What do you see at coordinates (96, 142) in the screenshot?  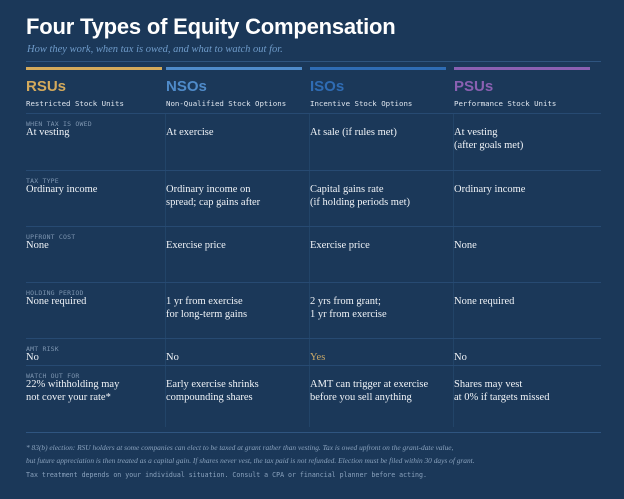 I see `table-cell: WHEN TAX IS OWED At vesting` at bounding box center [96, 142].